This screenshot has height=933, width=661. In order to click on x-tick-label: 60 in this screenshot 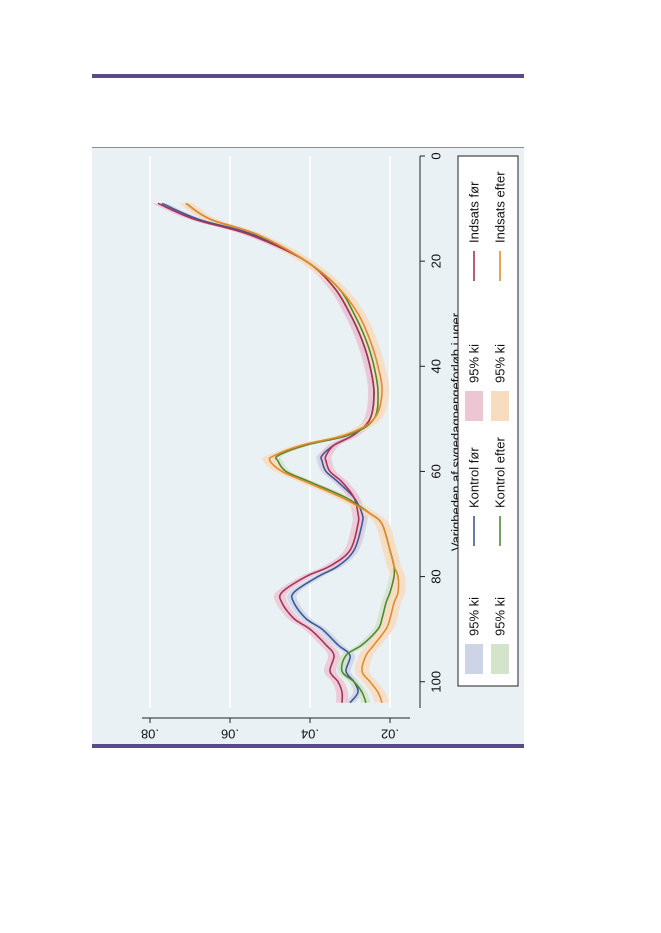, I will do `click(436, 471)`.